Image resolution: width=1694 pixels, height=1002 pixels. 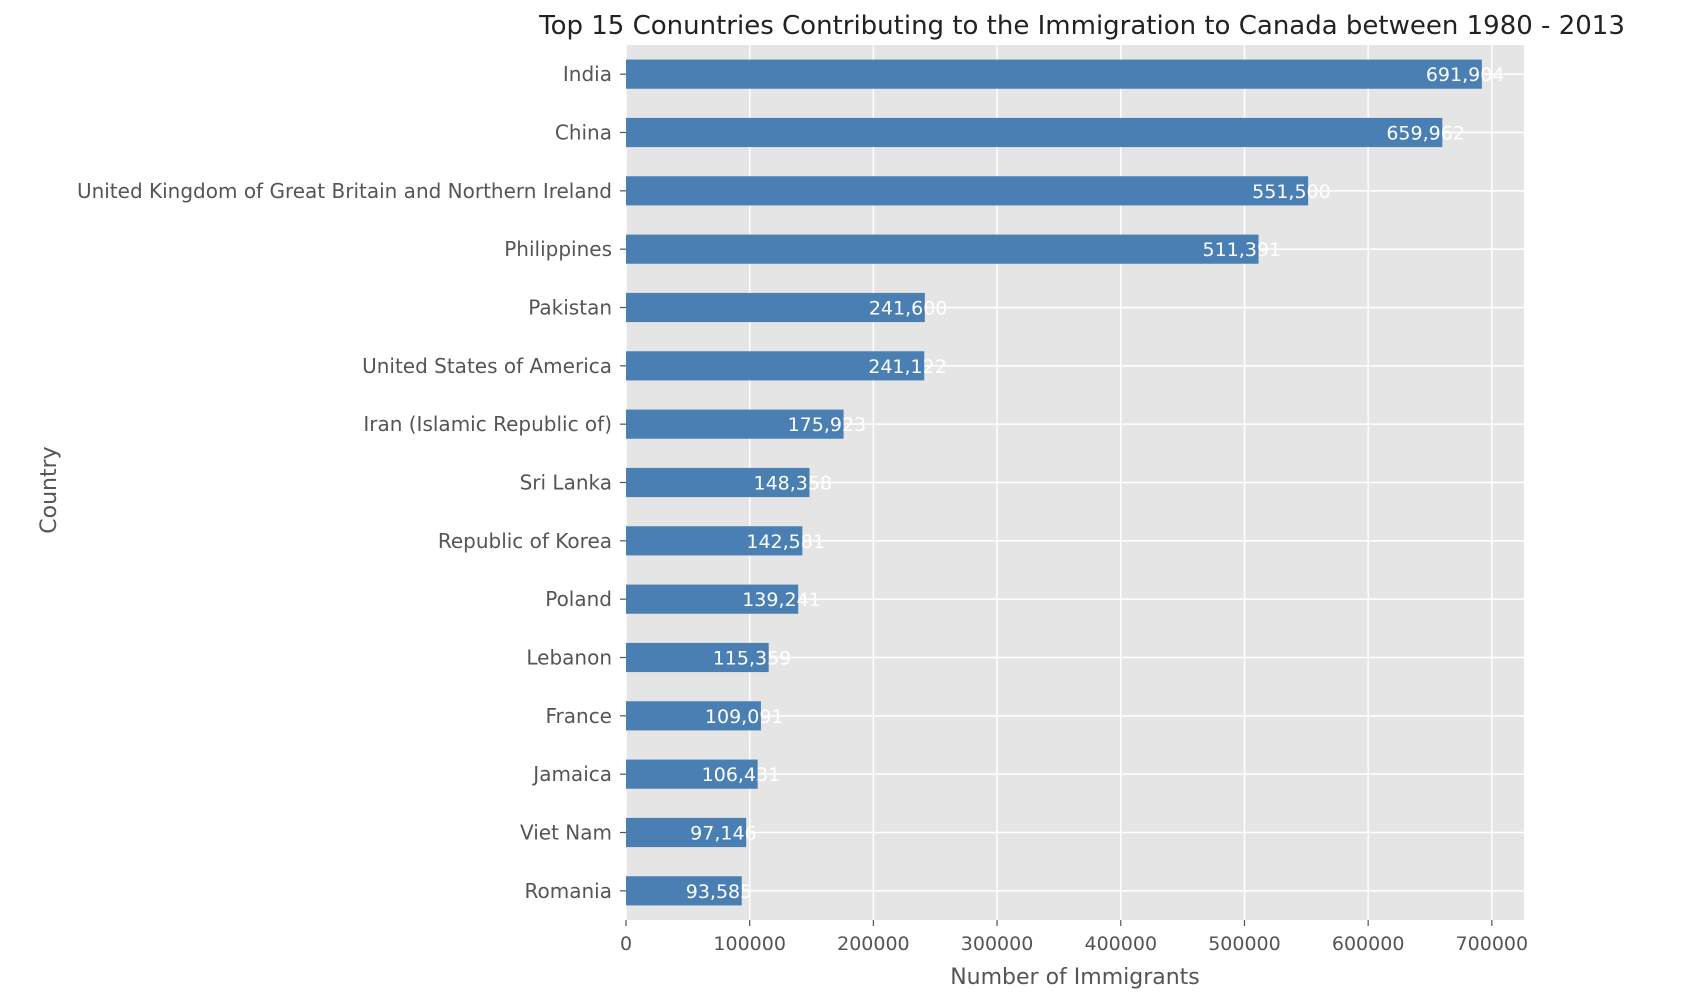 What do you see at coordinates (1368, 944) in the screenshot?
I see `x-tick-label: 600000` at bounding box center [1368, 944].